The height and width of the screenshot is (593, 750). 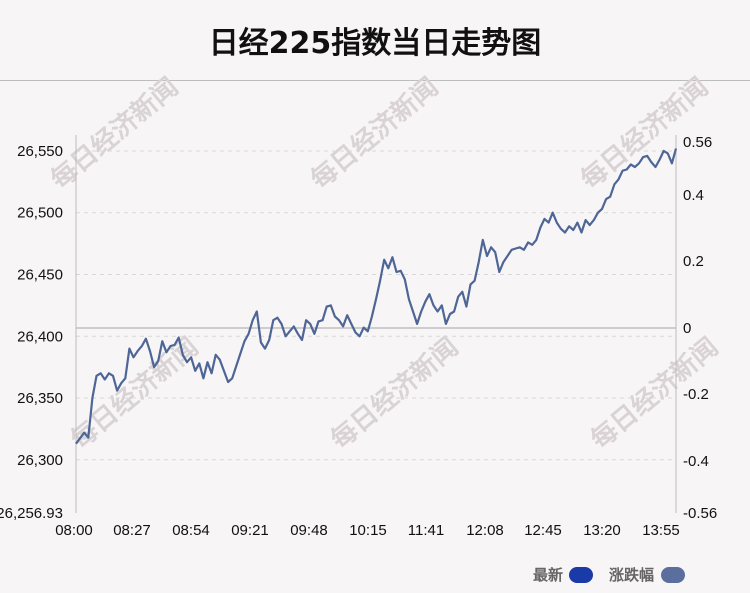 What do you see at coordinates (687, 328) in the screenshot?
I see `y-right-tick-label: 0` at bounding box center [687, 328].